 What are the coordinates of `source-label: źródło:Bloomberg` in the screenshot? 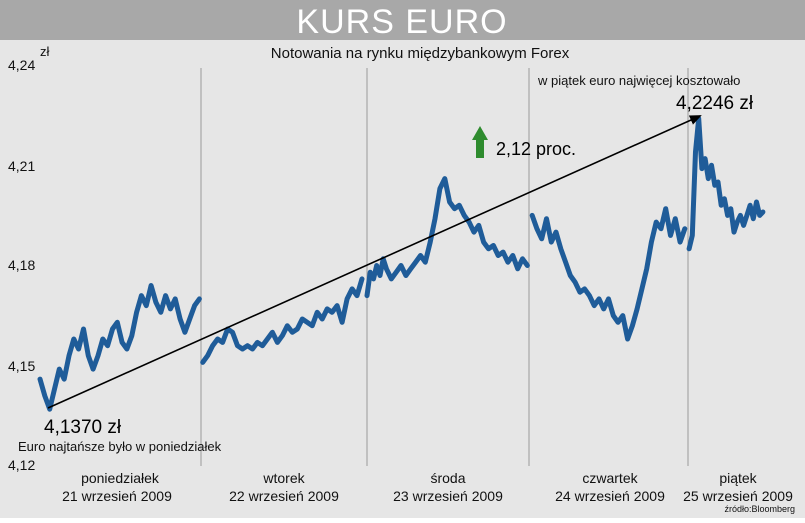 It's located at (759, 509).